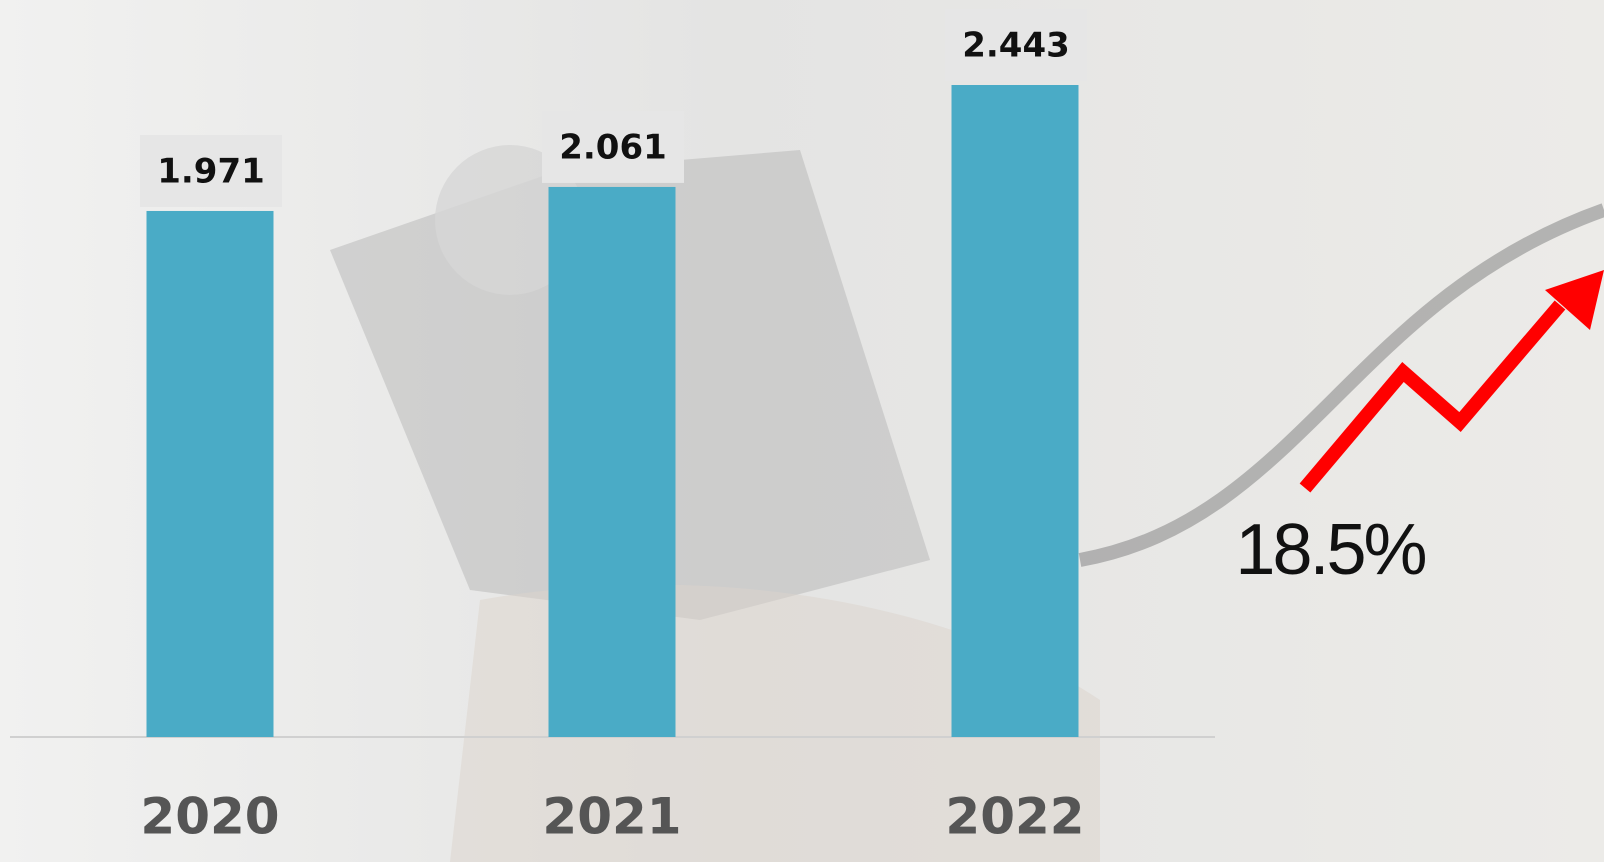 This screenshot has width=1604, height=862. I want to click on background-shape, so click(1341, 385).